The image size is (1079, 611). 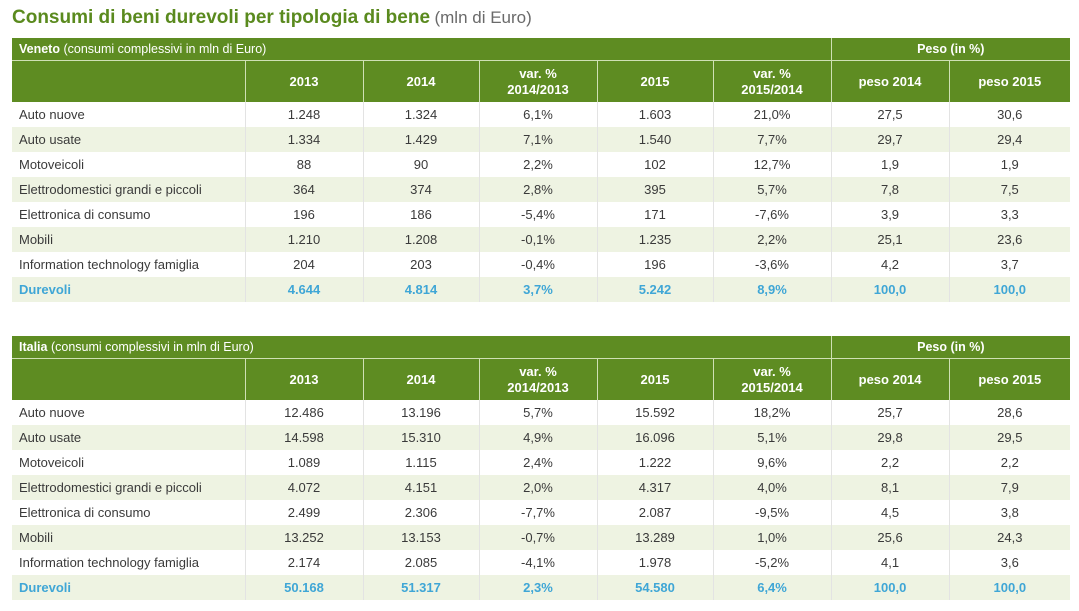 I want to click on table-cell: 5,7%, so click(x=772, y=189).